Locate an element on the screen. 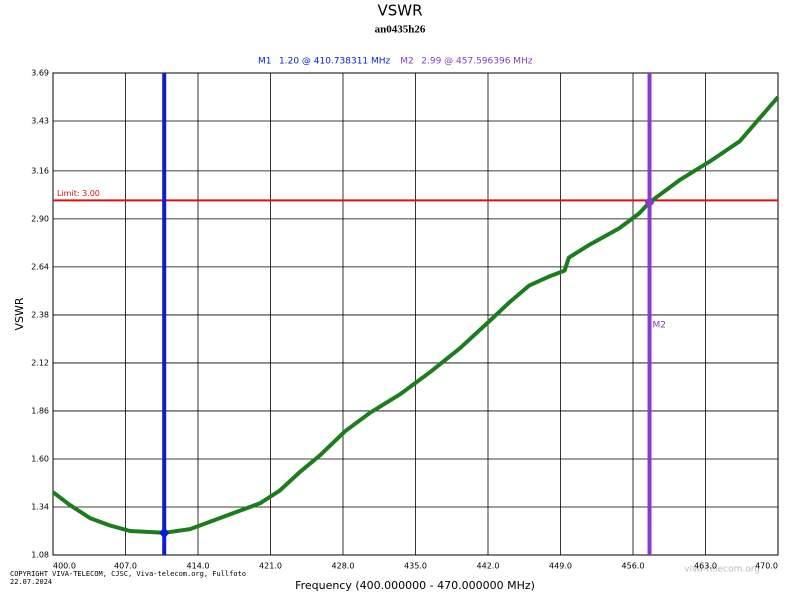 Image resolution: width=800 pixels, height=600 pixels. y-axis-label: VSWR is located at coordinates (19, 313).